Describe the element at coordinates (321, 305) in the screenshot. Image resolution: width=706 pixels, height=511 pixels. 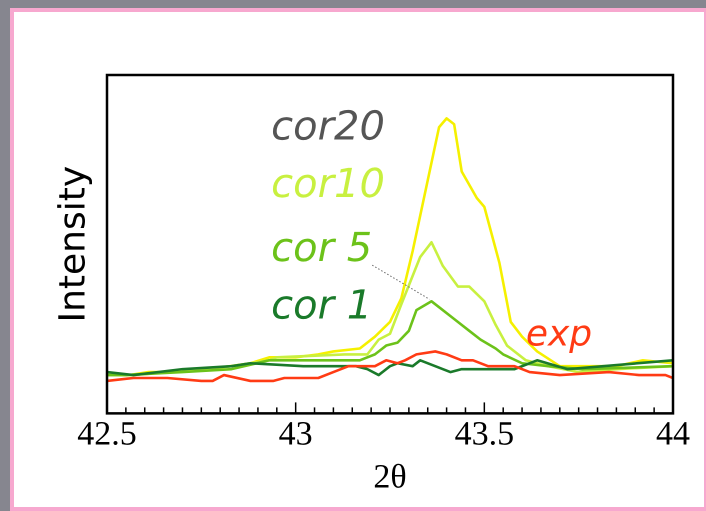
I see `series-label: cor 1` at that location.